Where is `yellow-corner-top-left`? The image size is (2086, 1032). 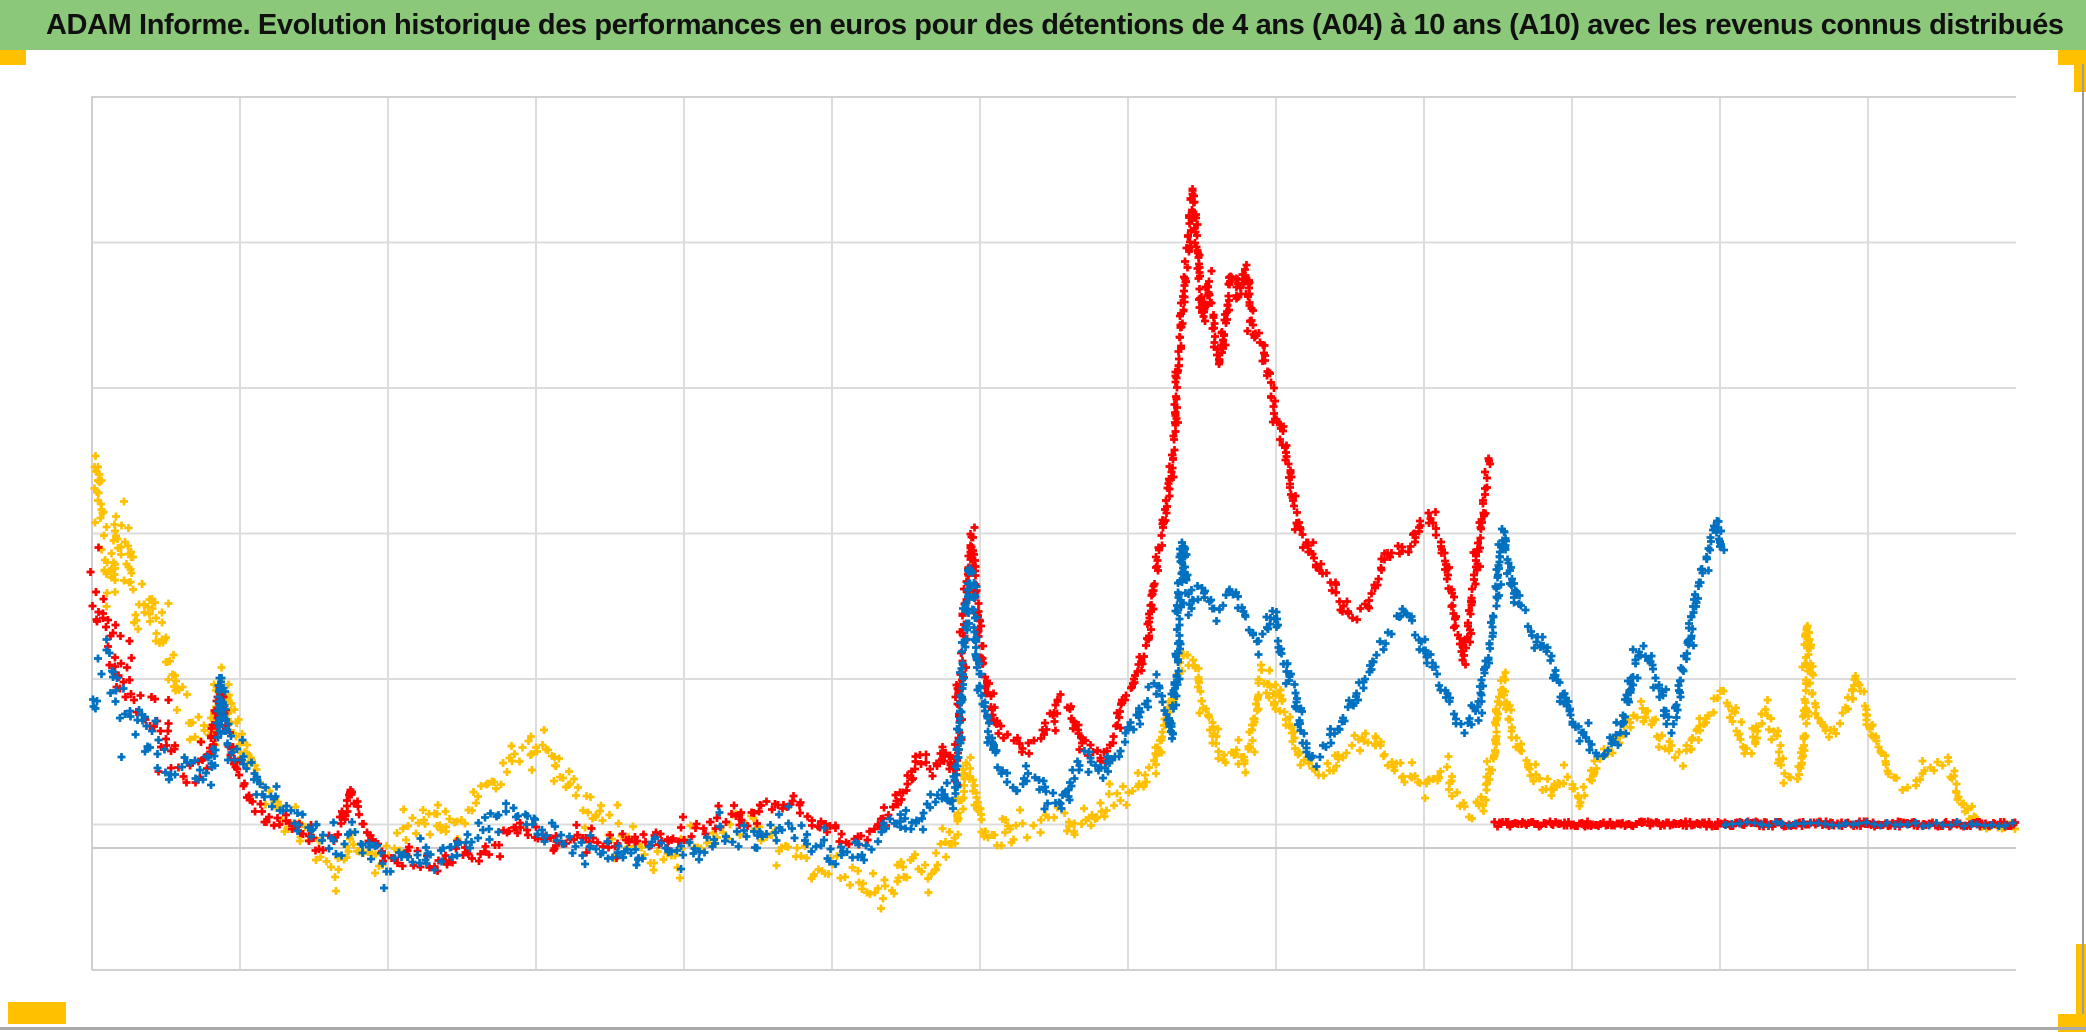
yellow-corner-top-left is located at coordinates (13, 57).